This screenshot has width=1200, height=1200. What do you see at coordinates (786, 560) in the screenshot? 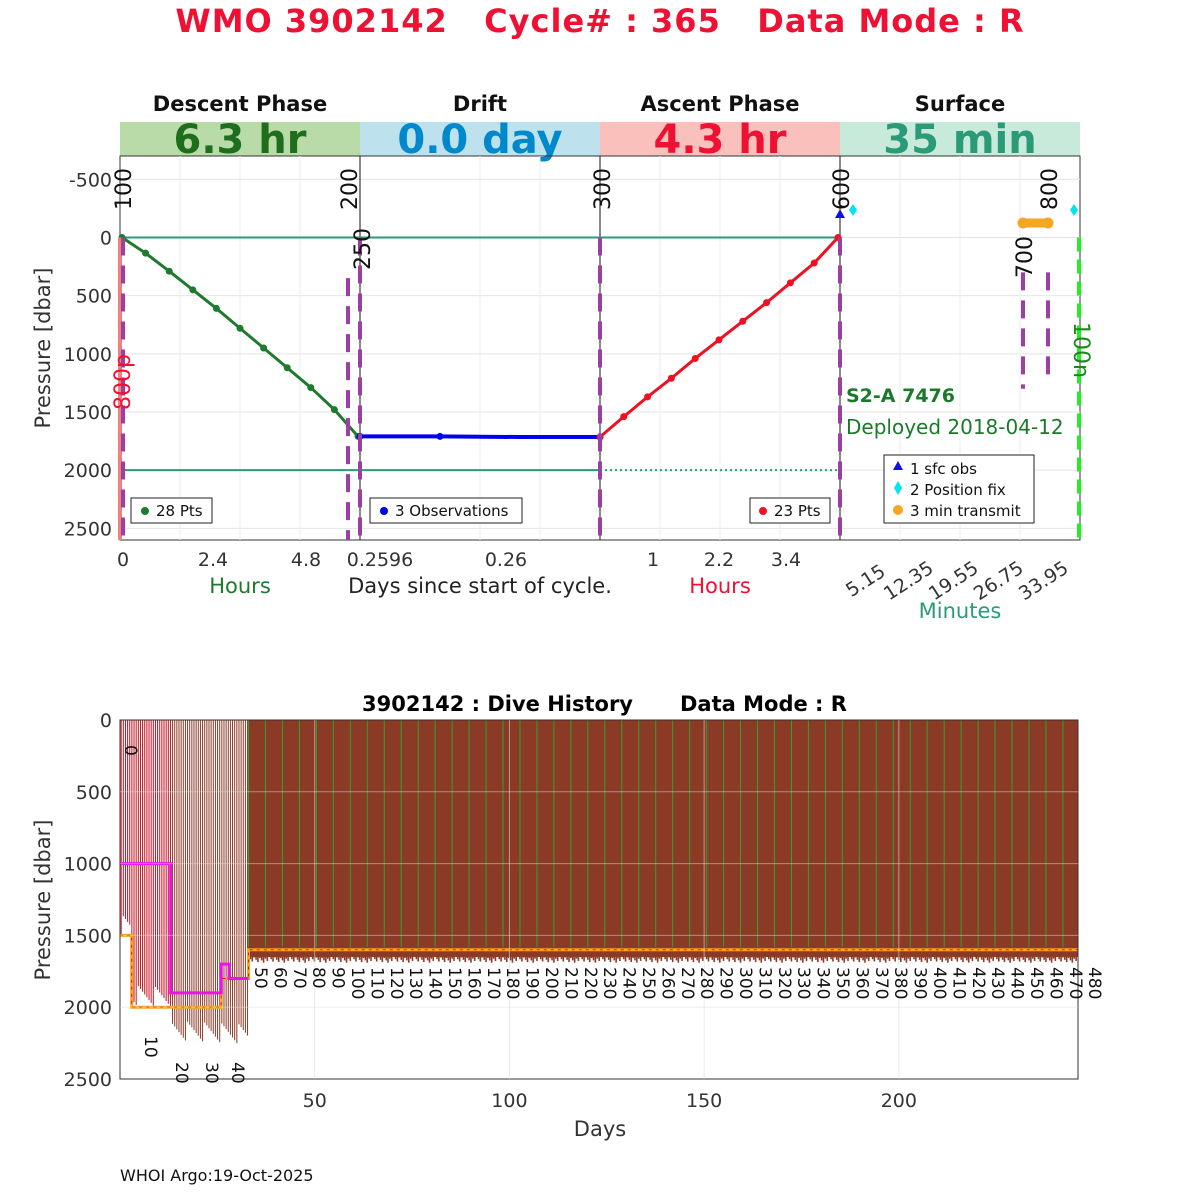
I see `ascent-x-tick: 3.4` at bounding box center [786, 560].